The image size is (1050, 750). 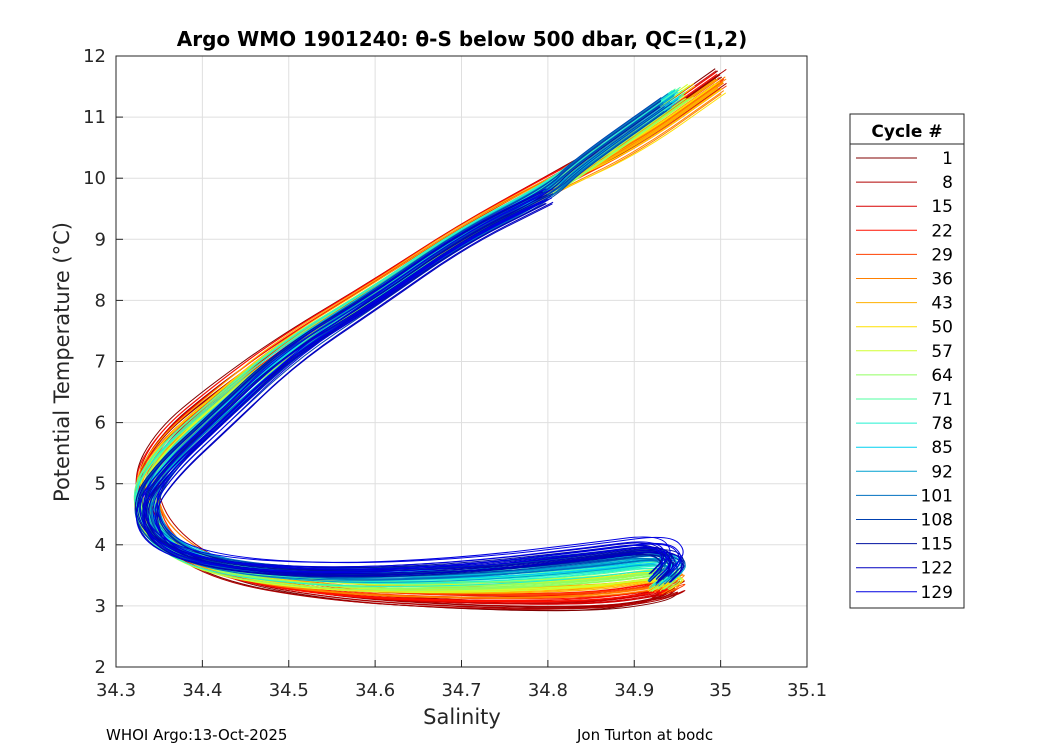 What do you see at coordinates (94, 178) in the screenshot?
I see `y-tick-label: 10` at bounding box center [94, 178].